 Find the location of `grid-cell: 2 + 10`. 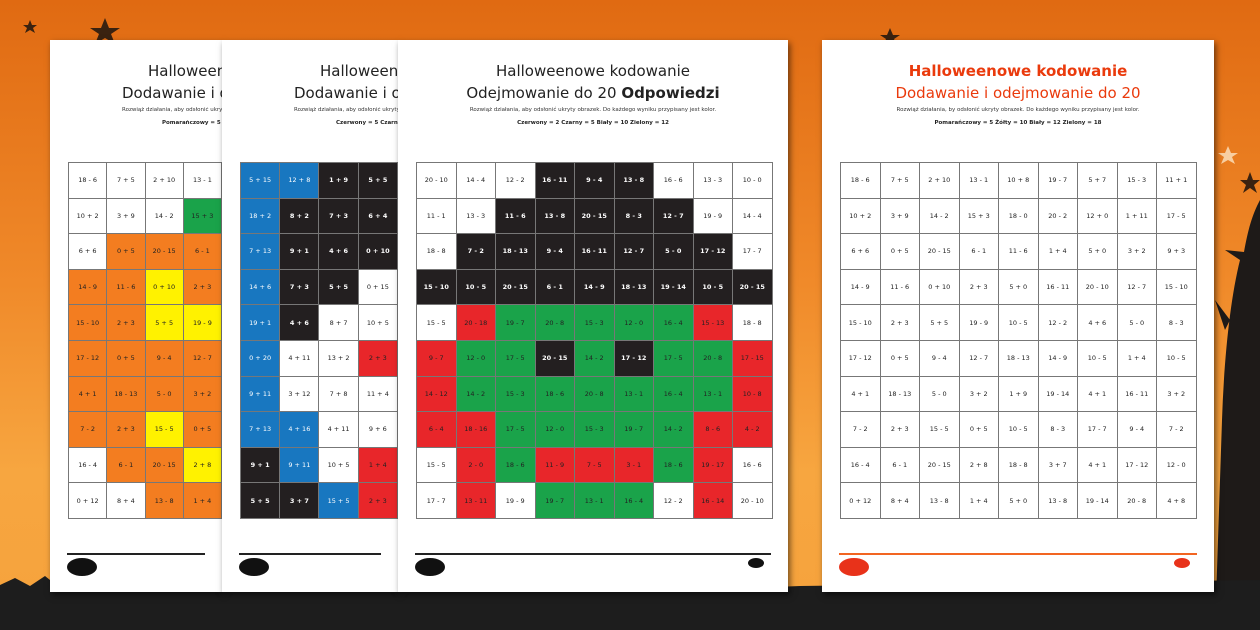

grid-cell: 2 + 10 is located at coordinates (164, 180).